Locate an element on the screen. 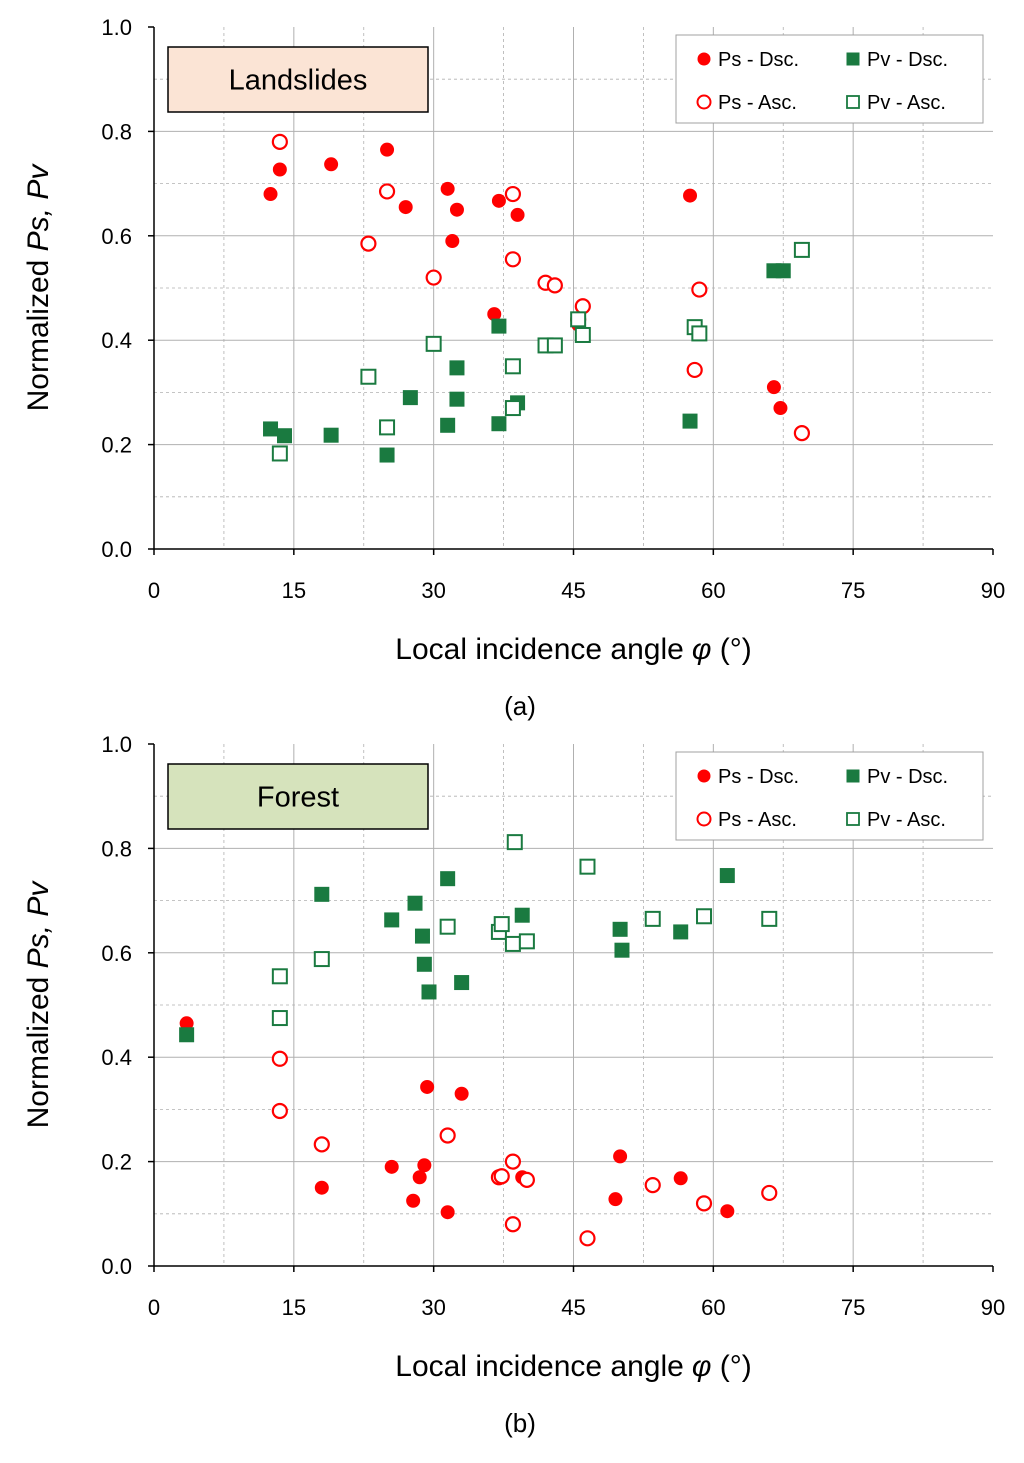 This screenshot has height=1463, width=1024. y-axis-label-text: Normalized is located at coordinates (38, 1048).